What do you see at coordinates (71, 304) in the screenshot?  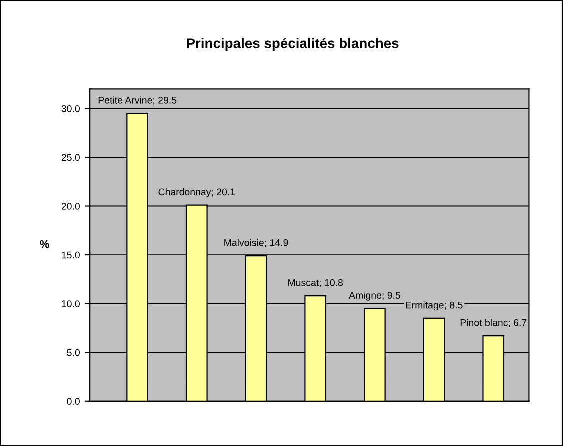 I see `y-tick-label: 10.0` at bounding box center [71, 304].